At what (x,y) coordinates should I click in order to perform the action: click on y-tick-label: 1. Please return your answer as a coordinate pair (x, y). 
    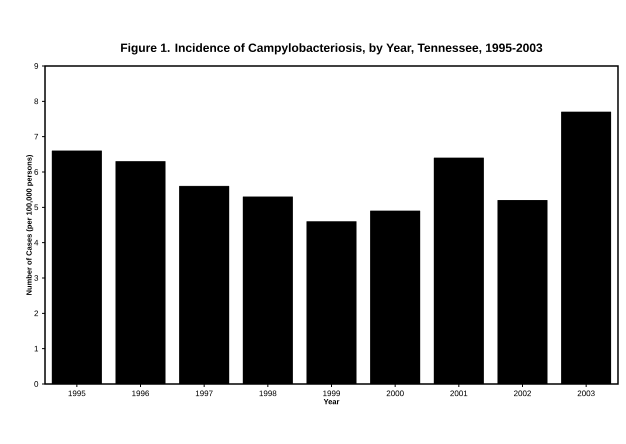
    Looking at the image, I should click on (36, 349).